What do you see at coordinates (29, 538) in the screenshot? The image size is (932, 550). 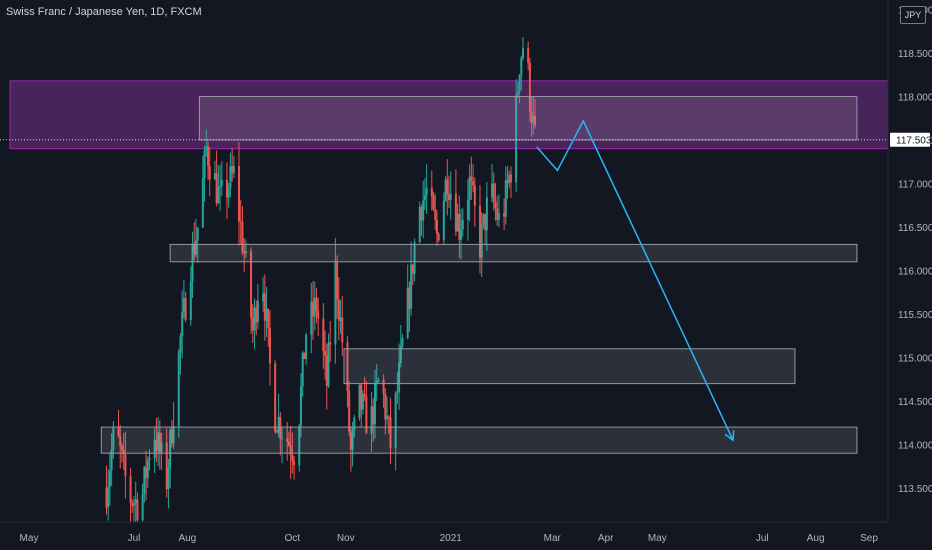 I see `x-tick-label: May` at bounding box center [29, 538].